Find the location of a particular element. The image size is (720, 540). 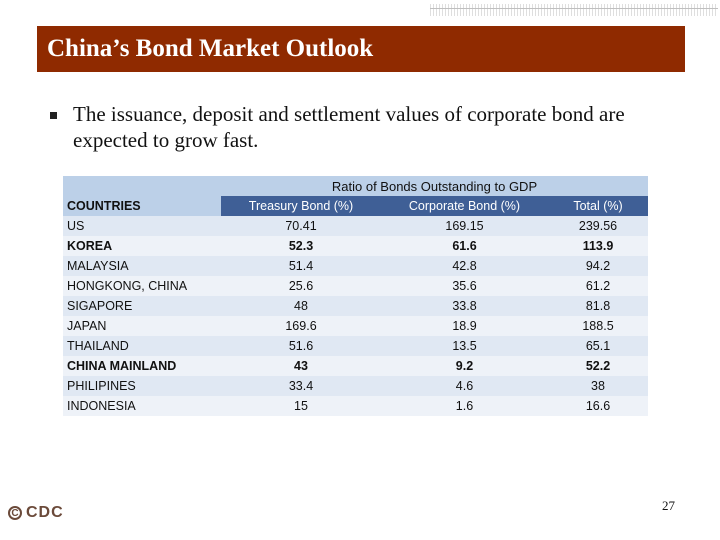

table-row: CHINA MAINLAND 43 9.2 52.2 is located at coordinates (356, 366).